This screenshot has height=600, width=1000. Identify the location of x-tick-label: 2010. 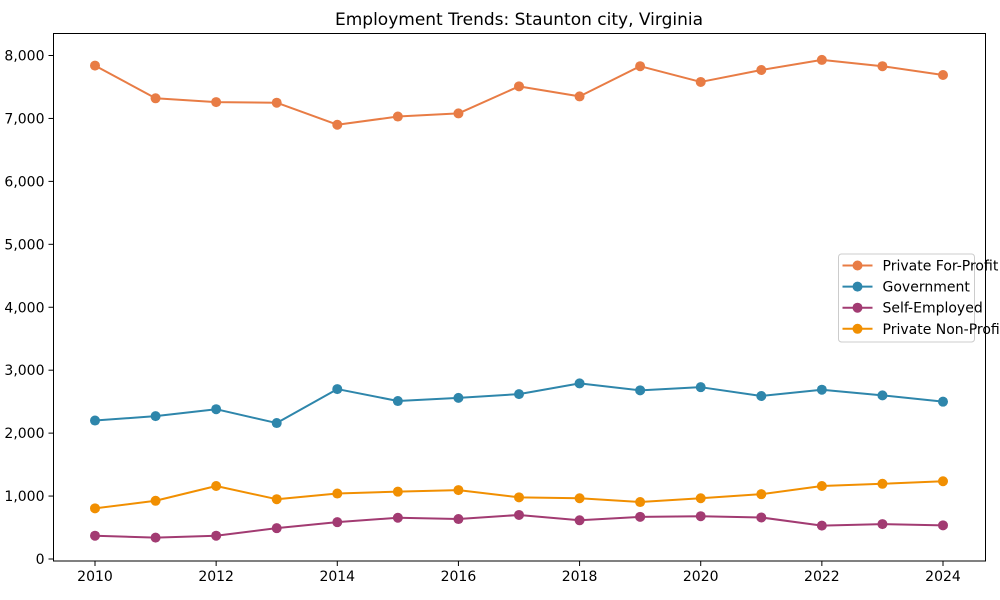
(95, 577).